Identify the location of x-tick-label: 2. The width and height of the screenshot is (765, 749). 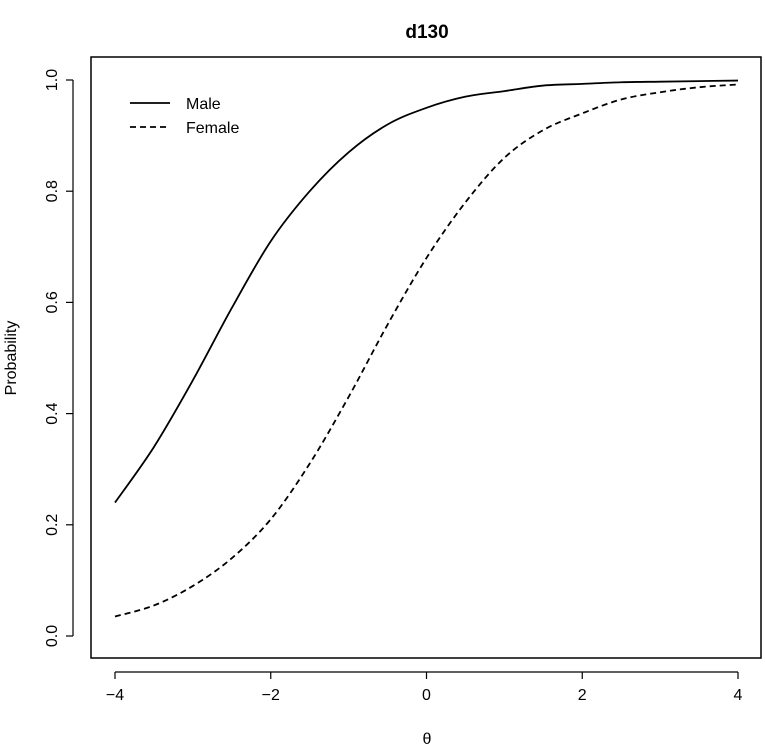
(582, 695).